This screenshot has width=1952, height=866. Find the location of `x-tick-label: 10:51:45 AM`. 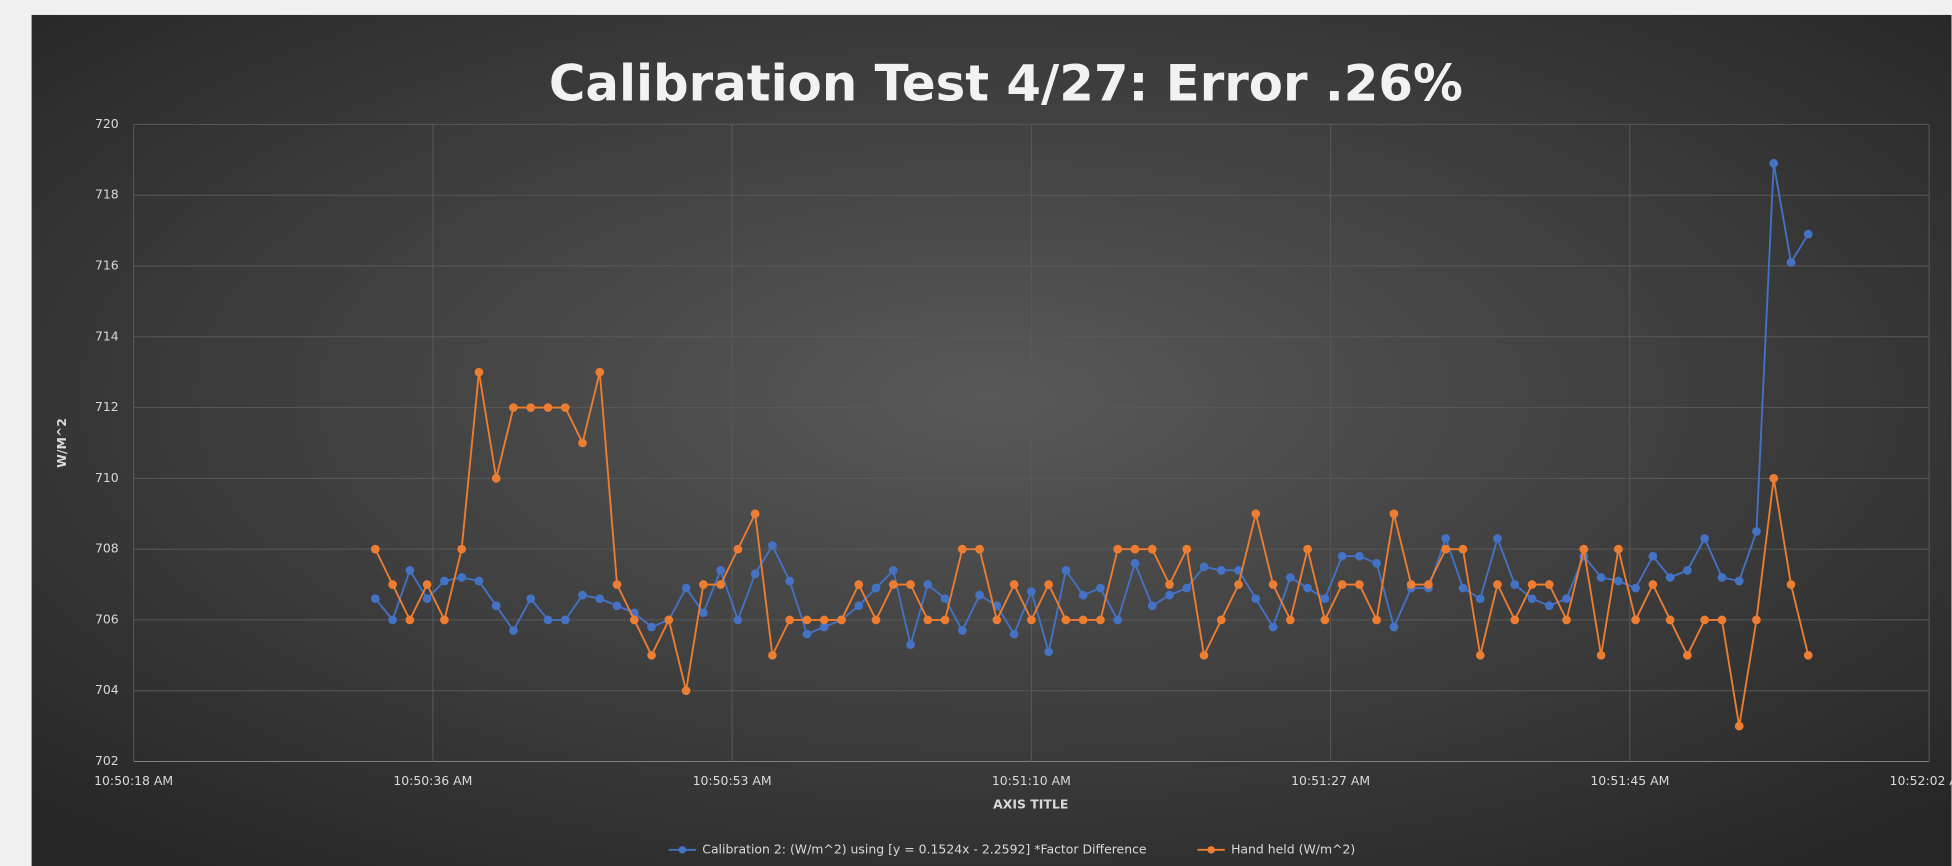

x-tick-label: 10:51:45 AM is located at coordinates (1629, 780).